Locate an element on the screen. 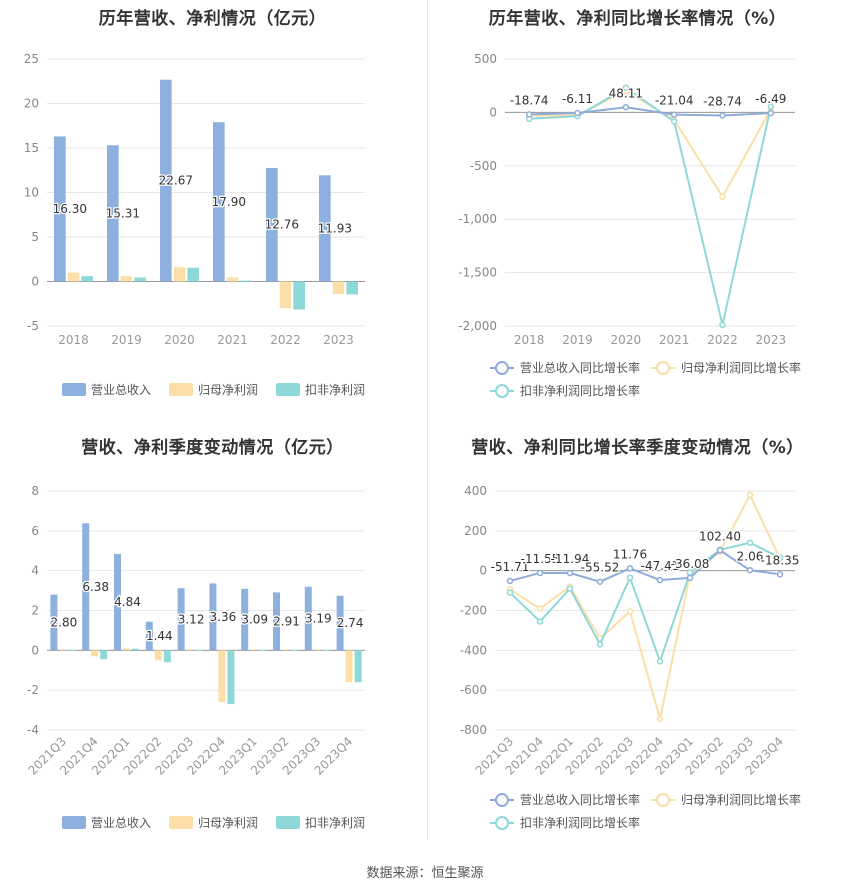 This screenshot has height=891, width=850. legend-label: 归母净利润同比增长率 is located at coordinates (741, 799).